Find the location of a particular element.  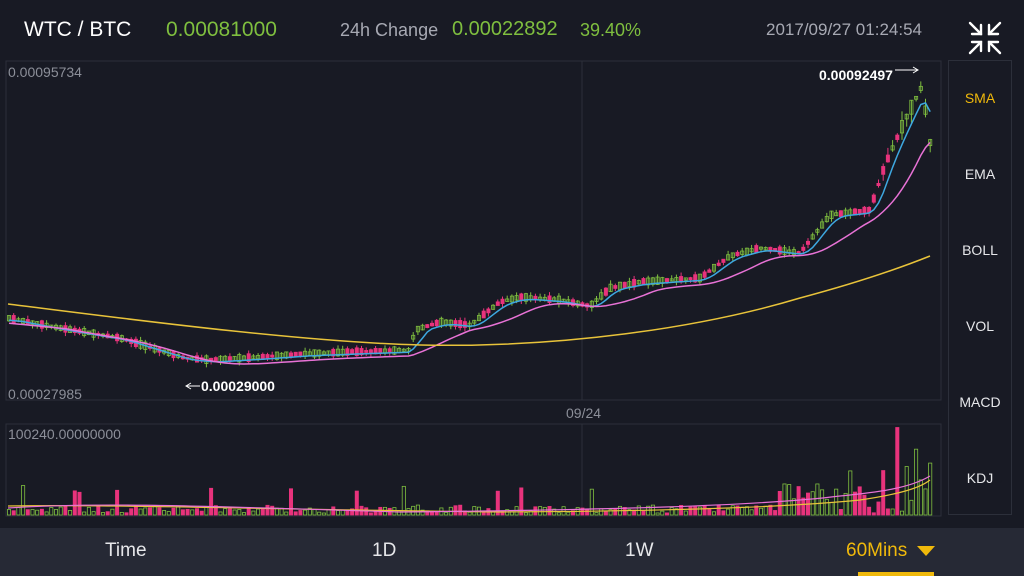

volume-ma-short is located at coordinates (469, 494).